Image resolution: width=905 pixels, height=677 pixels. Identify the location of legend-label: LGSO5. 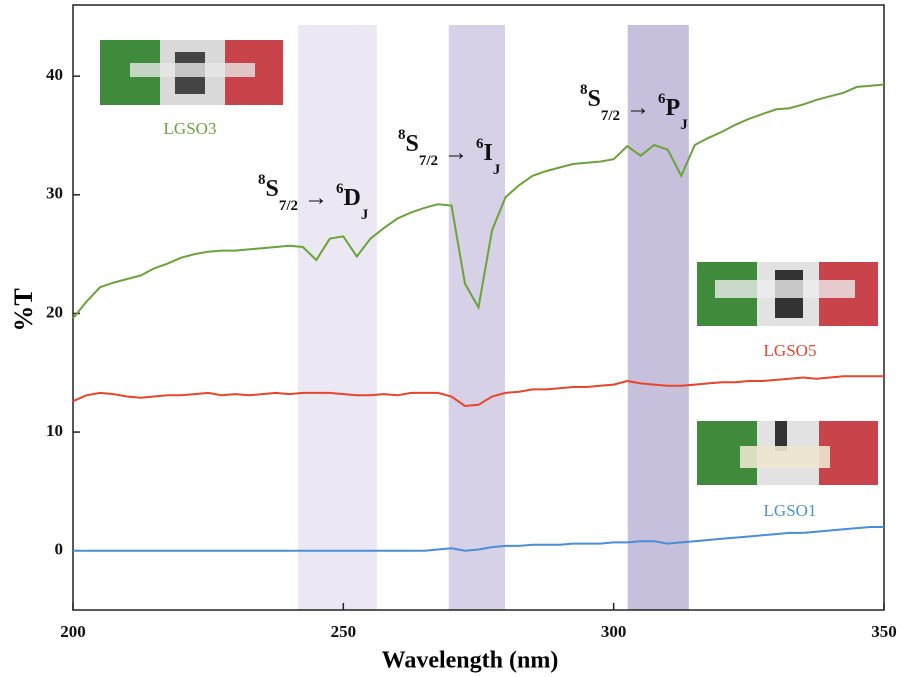
(790, 350).